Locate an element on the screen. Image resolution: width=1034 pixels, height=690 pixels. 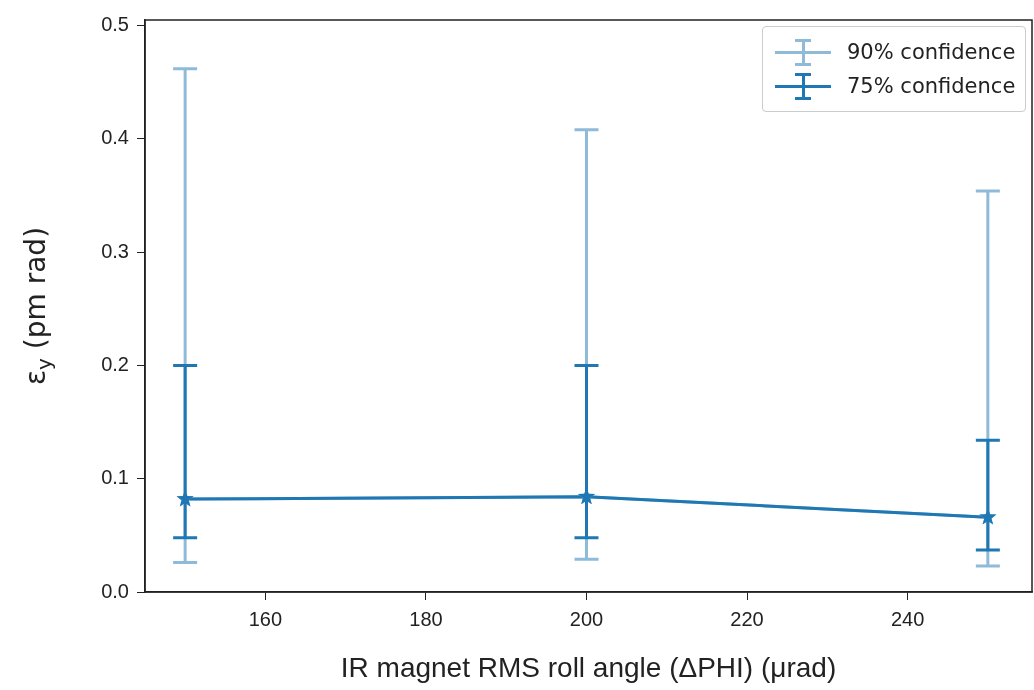
y-axis-title: εy (pm rad) is located at coordinates (38, 306).